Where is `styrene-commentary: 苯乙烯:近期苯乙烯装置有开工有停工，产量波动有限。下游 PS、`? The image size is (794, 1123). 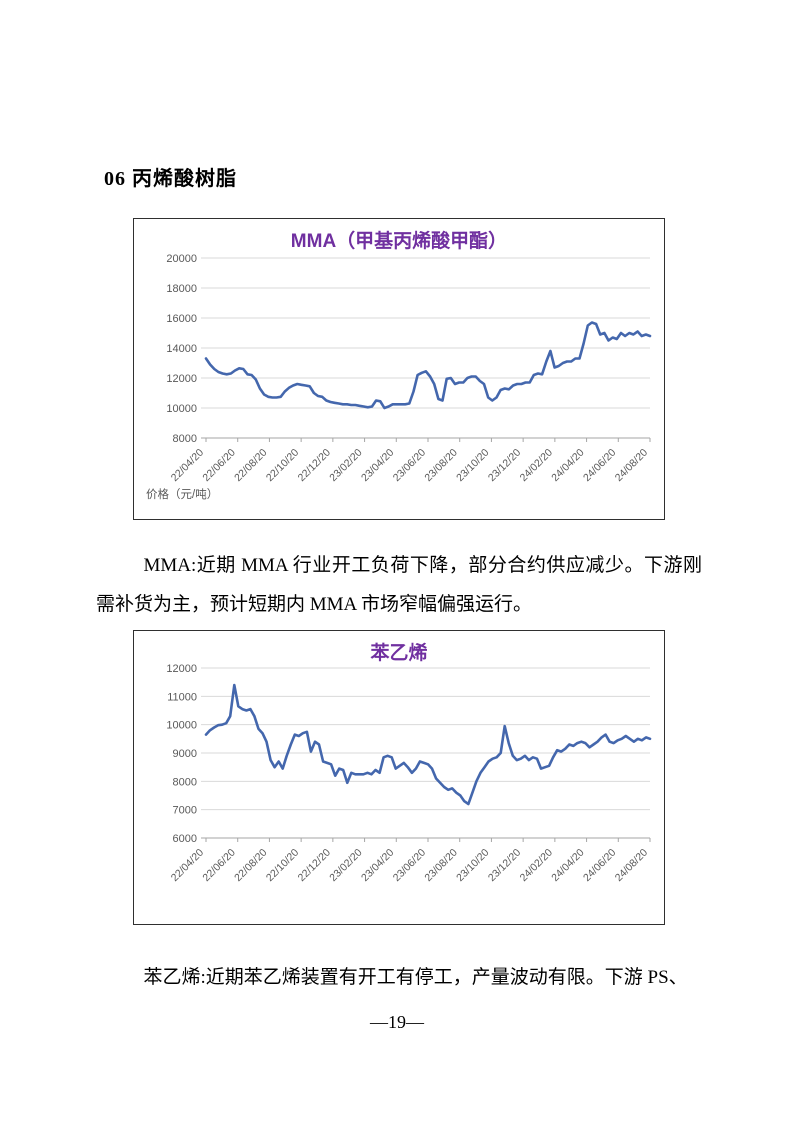
styrene-commentary: 苯乙烯:近期苯乙烯装置有开工有停工，产量波动有限。下游 PS、 is located at coordinates (415, 977).